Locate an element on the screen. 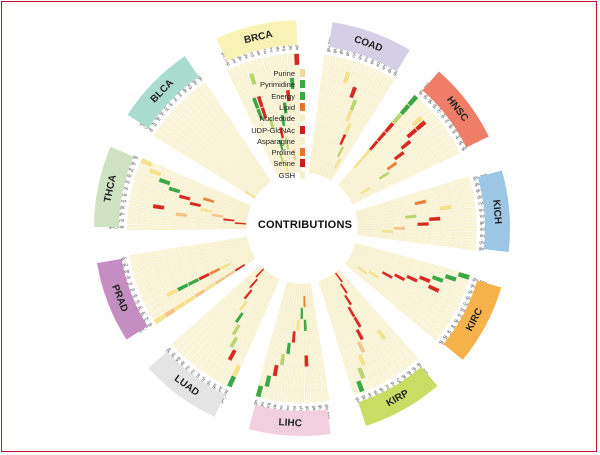 The width and height of the screenshot is (600, 455). heat-cell-thca is located at coordinates (217, 215).